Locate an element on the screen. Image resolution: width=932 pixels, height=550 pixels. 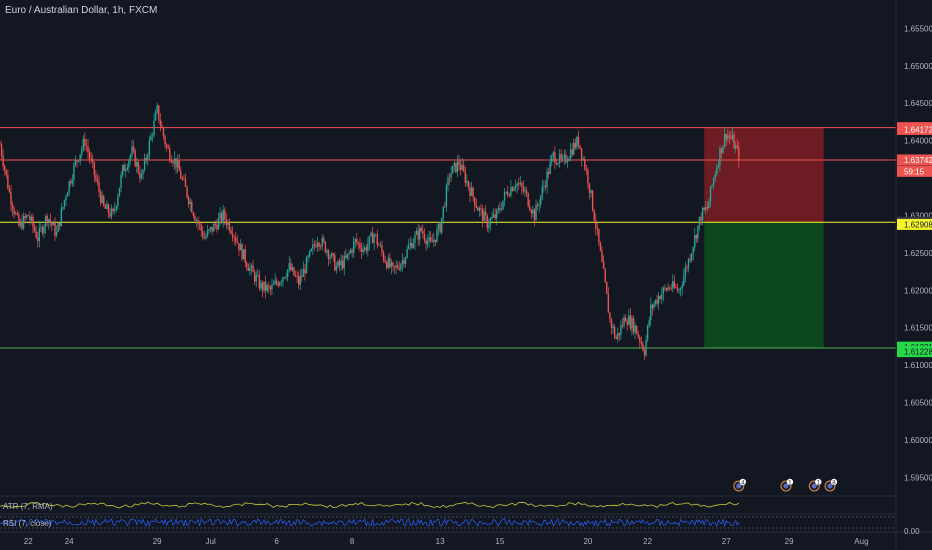
price-tick-label: 1.61500 is located at coordinates (918, 328).